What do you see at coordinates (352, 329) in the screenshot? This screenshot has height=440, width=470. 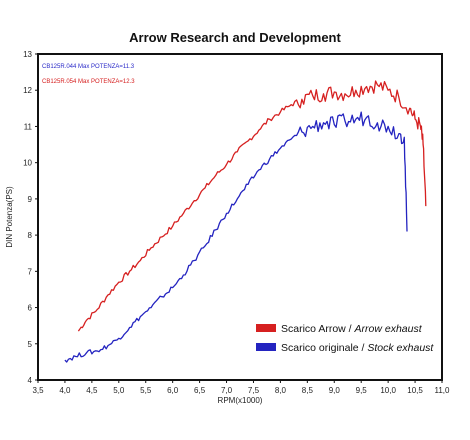 I see `legend-entry: Scarico Arrow / Arrow exhaust` at bounding box center [352, 329].